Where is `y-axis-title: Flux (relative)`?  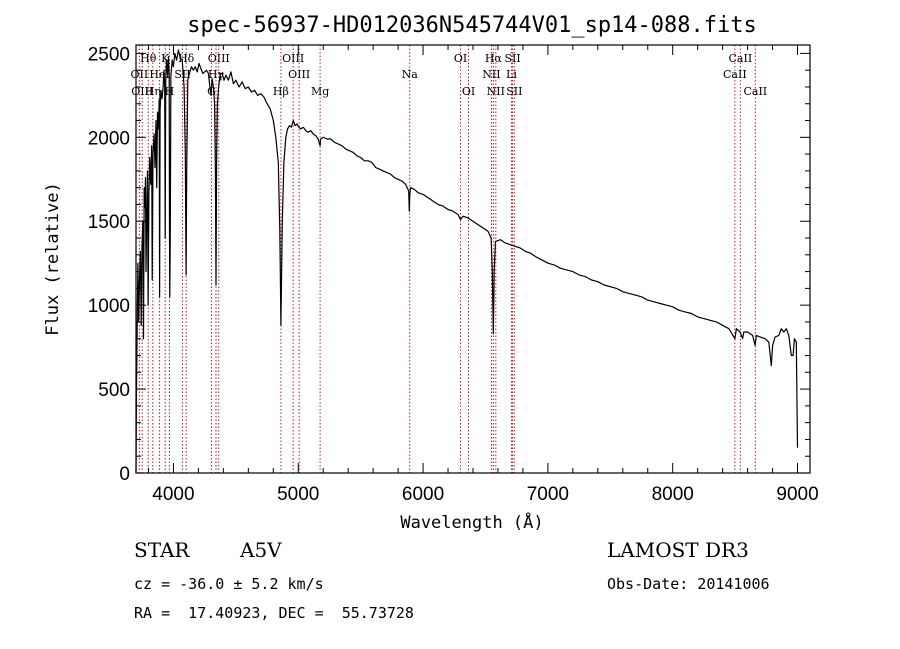 y-axis-title: Flux (relative) is located at coordinates (53, 259).